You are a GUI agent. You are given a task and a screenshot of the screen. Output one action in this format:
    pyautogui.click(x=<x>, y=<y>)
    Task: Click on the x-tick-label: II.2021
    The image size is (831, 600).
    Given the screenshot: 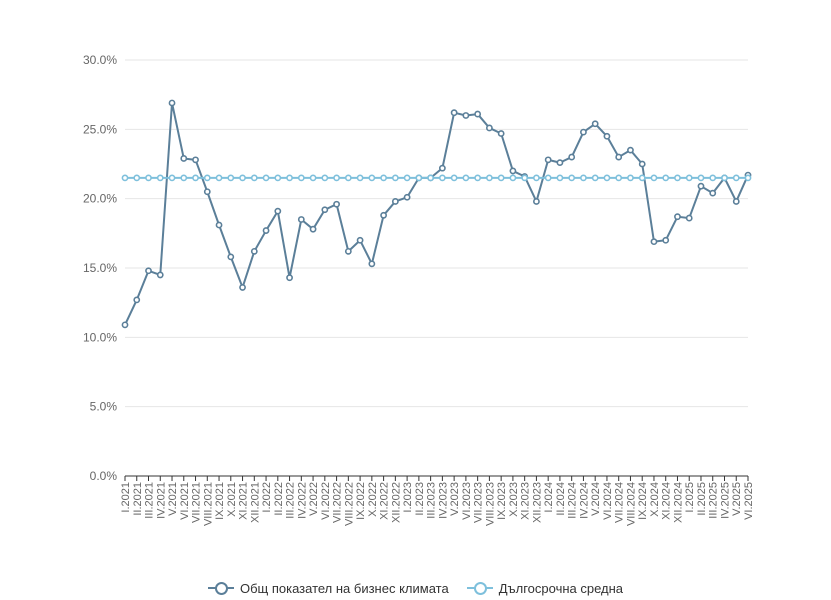 What is the action you would take?
    pyautogui.click(x=138, y=499)
    